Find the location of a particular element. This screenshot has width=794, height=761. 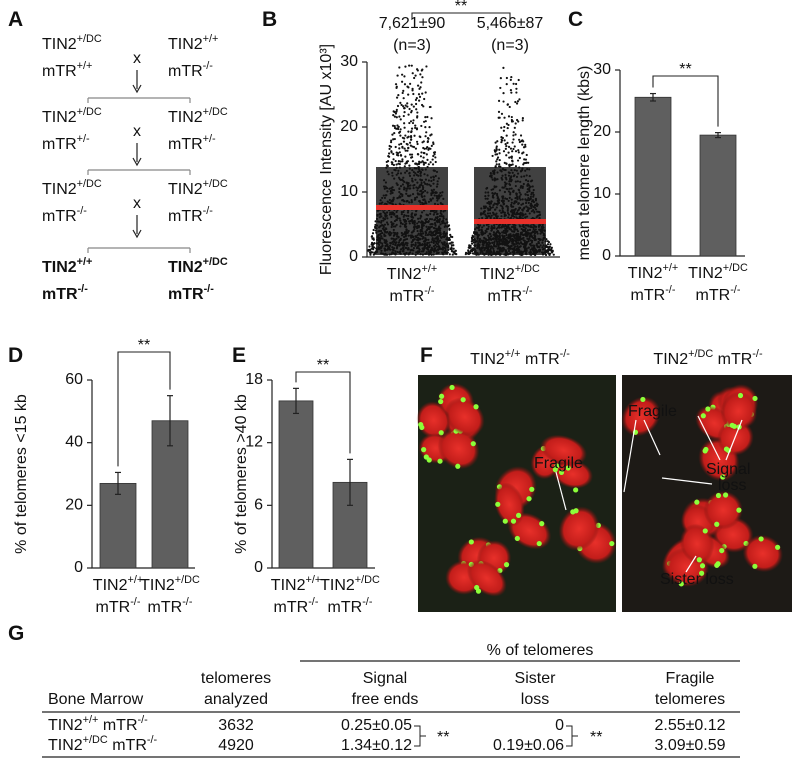

genotype: TIN2+/+ is located at coordinates (67, 266).